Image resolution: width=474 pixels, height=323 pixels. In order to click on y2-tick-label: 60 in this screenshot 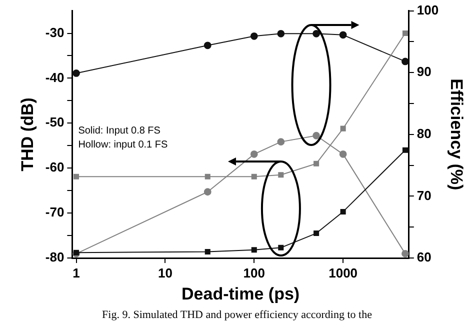, I will do `click(424, 257)`.